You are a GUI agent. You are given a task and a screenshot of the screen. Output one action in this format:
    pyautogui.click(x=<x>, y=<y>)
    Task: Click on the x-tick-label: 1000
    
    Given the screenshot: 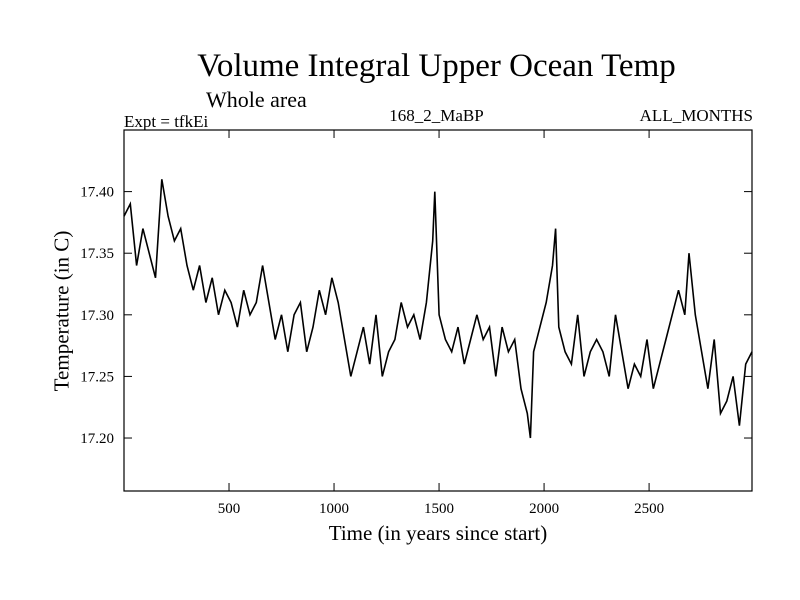 What is the action you would take?
    pyautogui.click(x=334, y=509)
    